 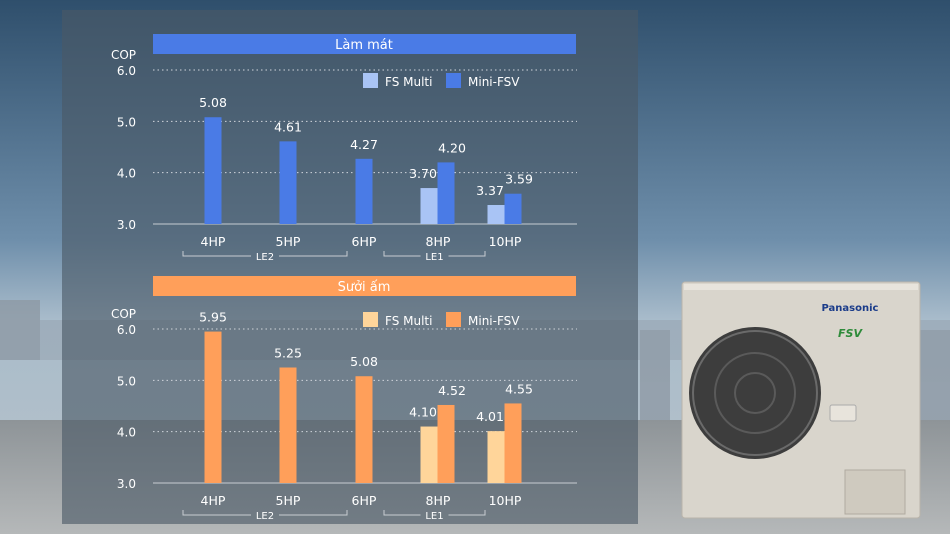 I want to click on heating-ylabel: COP, so click(x=123, y=314).